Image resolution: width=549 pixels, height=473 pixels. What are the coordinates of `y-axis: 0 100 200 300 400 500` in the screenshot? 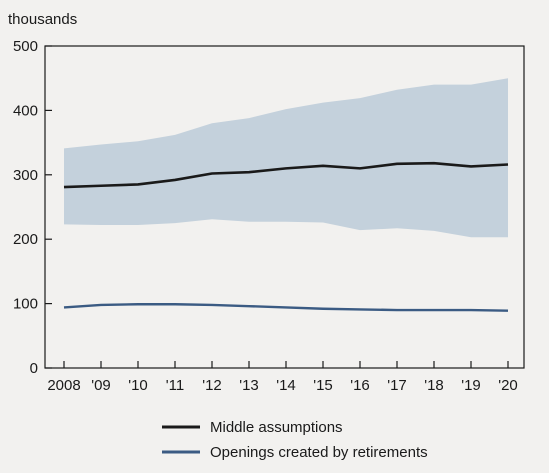 It's located at (32, 207).